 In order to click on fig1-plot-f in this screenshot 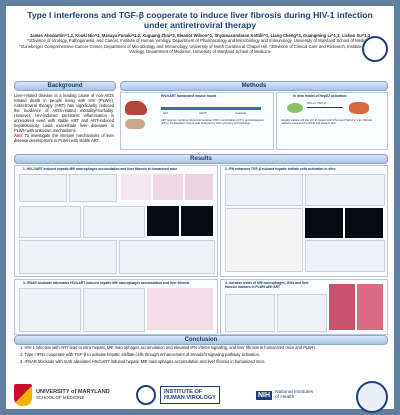, I will do `click(167, 257)`.